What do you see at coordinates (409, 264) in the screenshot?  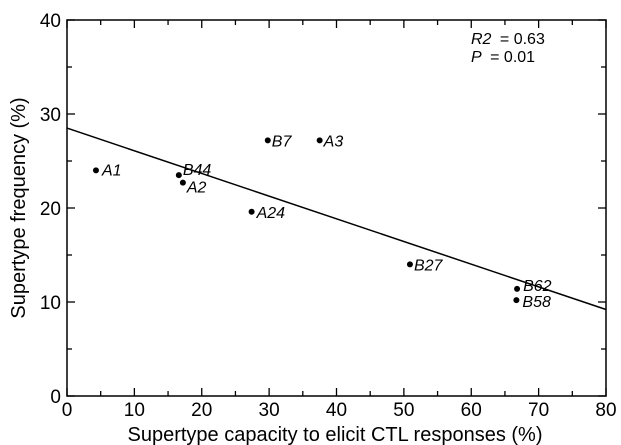 I see `data-point-b27` at bounding box center [409, 264].